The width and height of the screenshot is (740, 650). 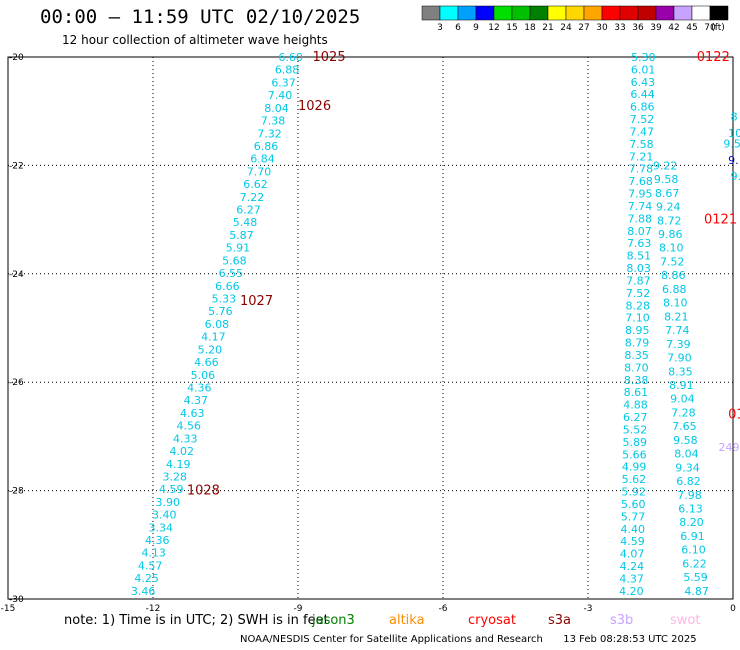 I want to click on generated-timestamp: 13 Feb 08:28:53 UTC 2025, so click(x=630, y=639).